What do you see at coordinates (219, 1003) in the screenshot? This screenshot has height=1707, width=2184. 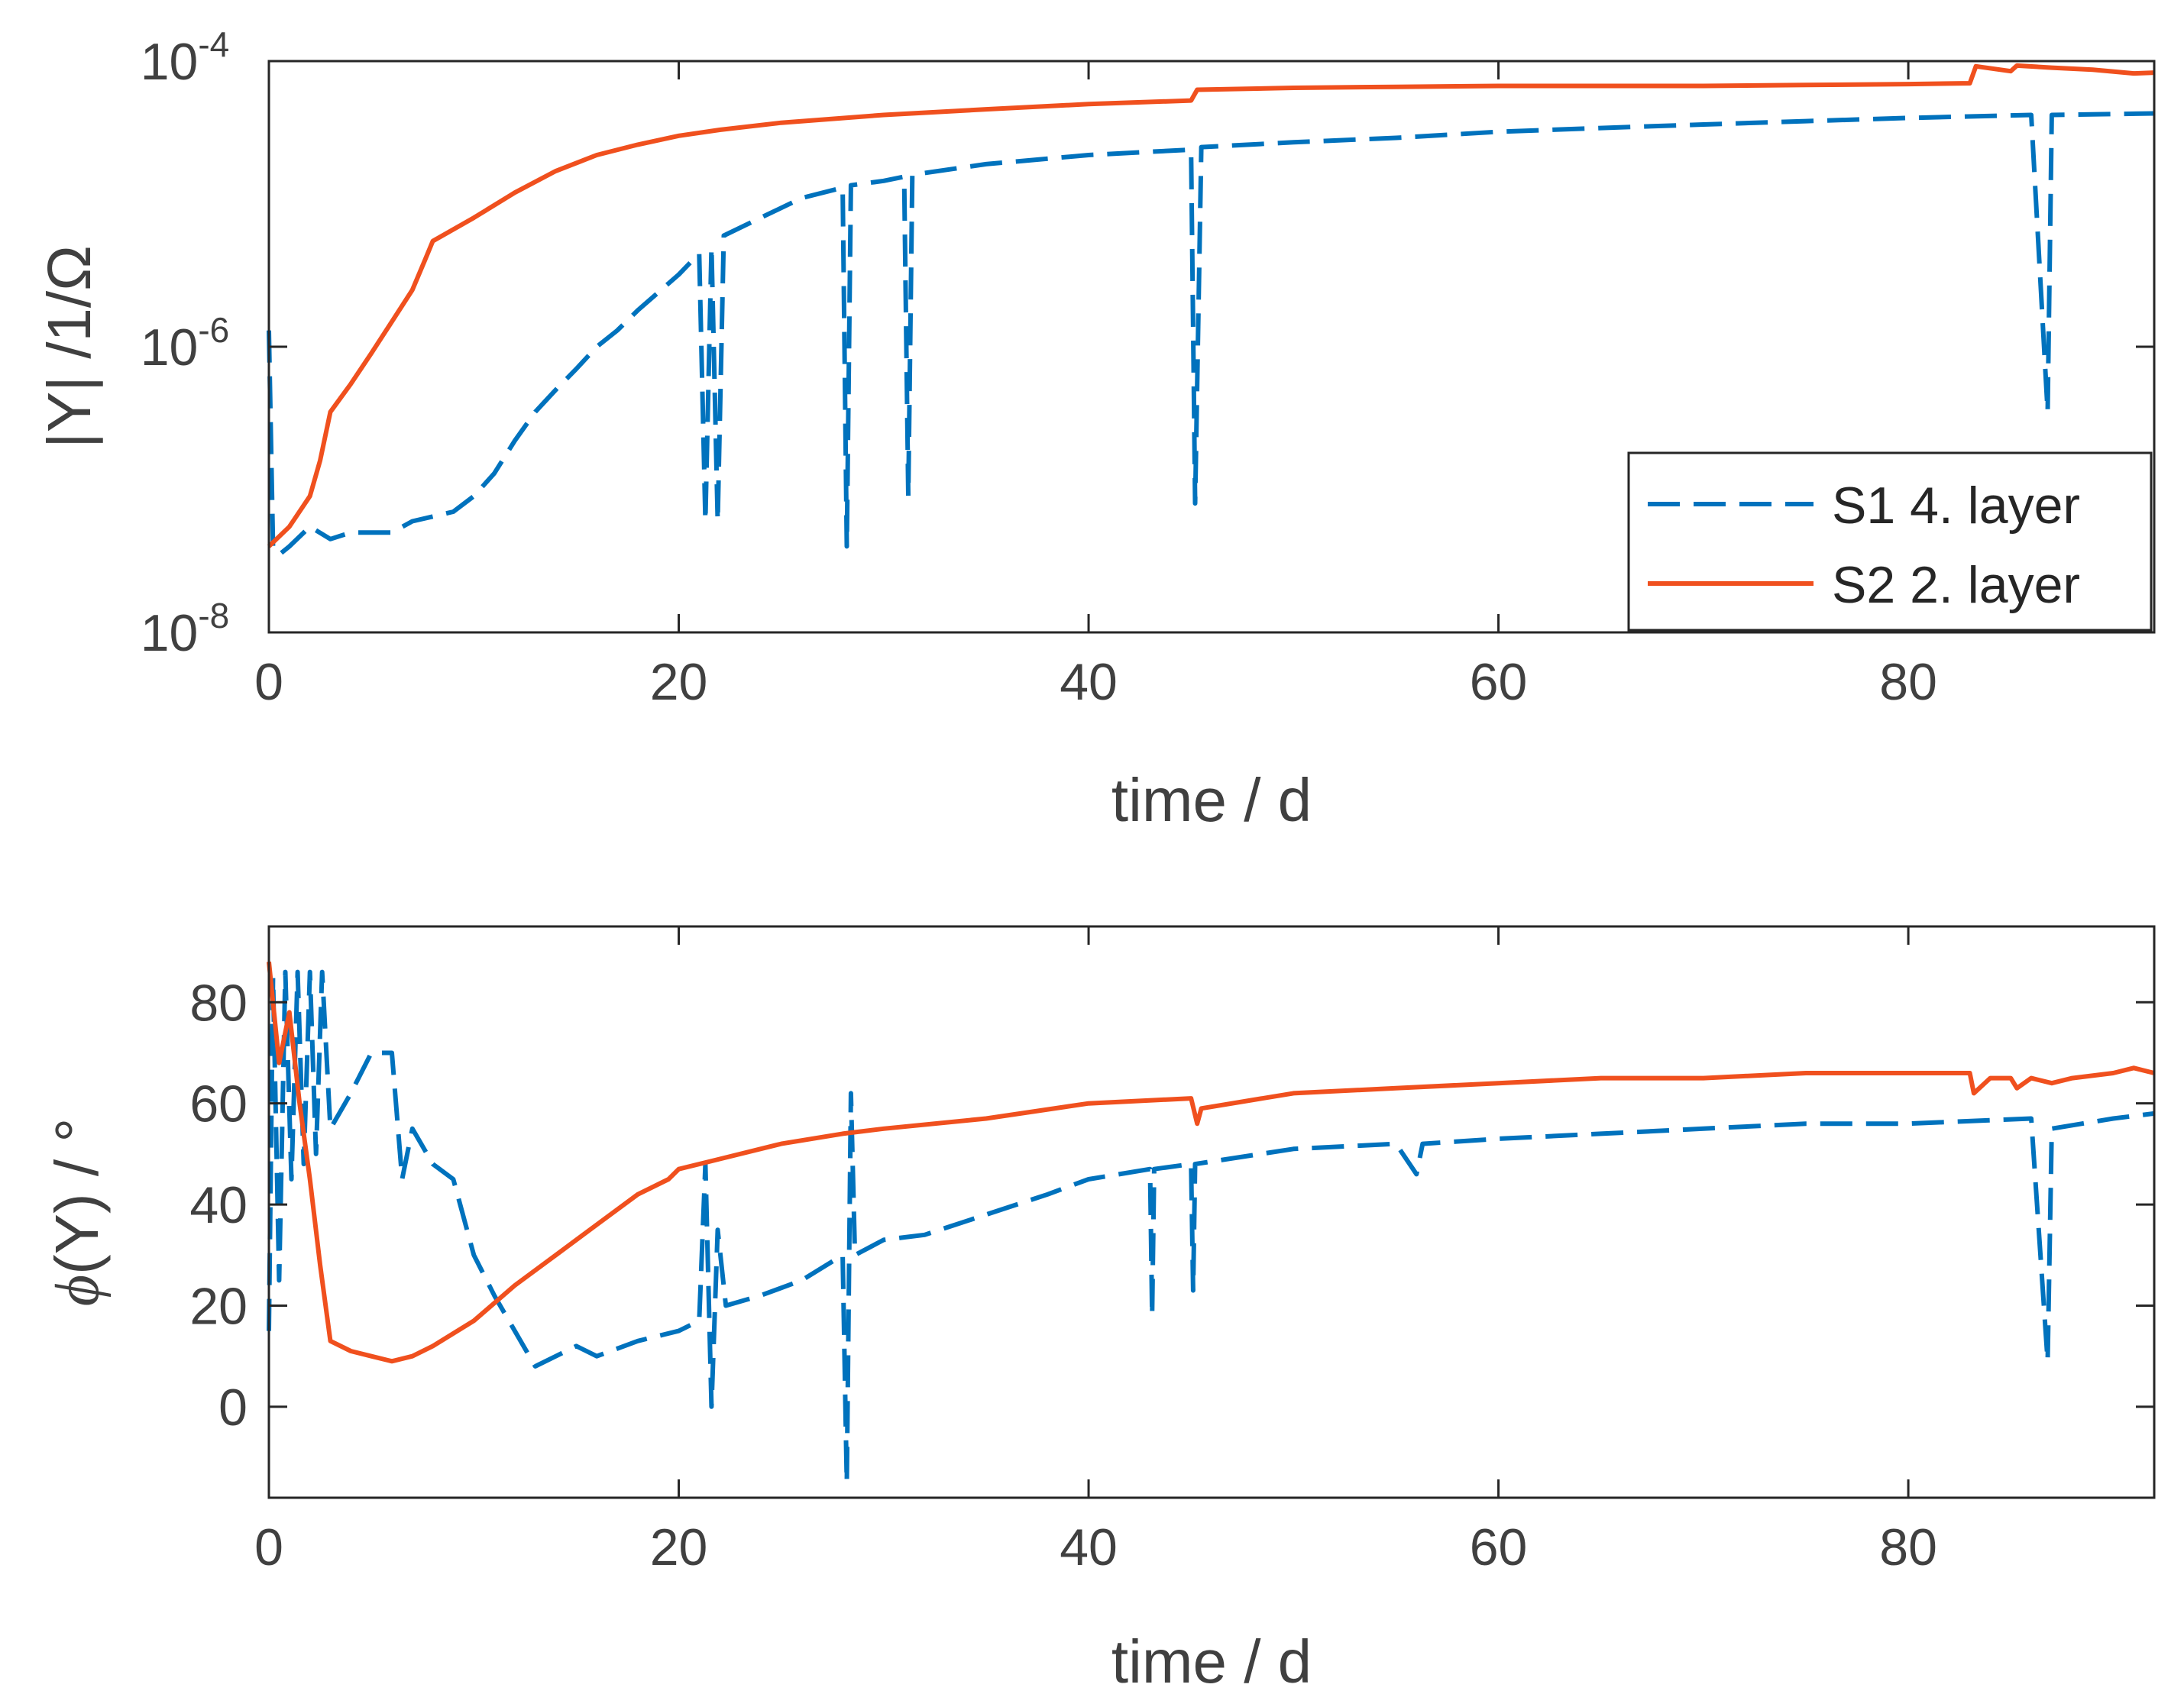 I see `phase-y-tick-label: 80` at bounding box center [219, 1003].